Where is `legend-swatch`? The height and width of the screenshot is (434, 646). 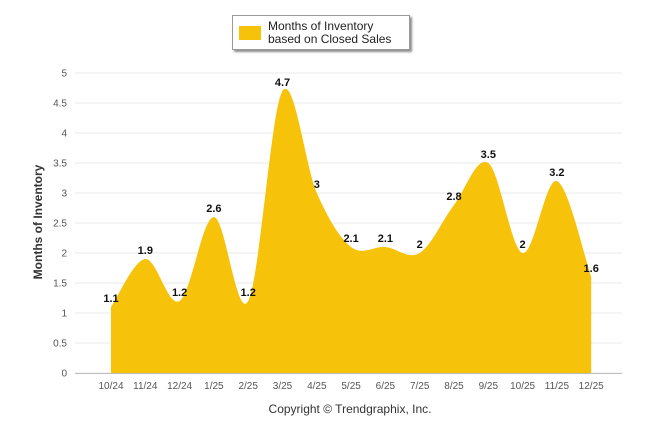 legend-swatch is located at coordinates (250, 32).